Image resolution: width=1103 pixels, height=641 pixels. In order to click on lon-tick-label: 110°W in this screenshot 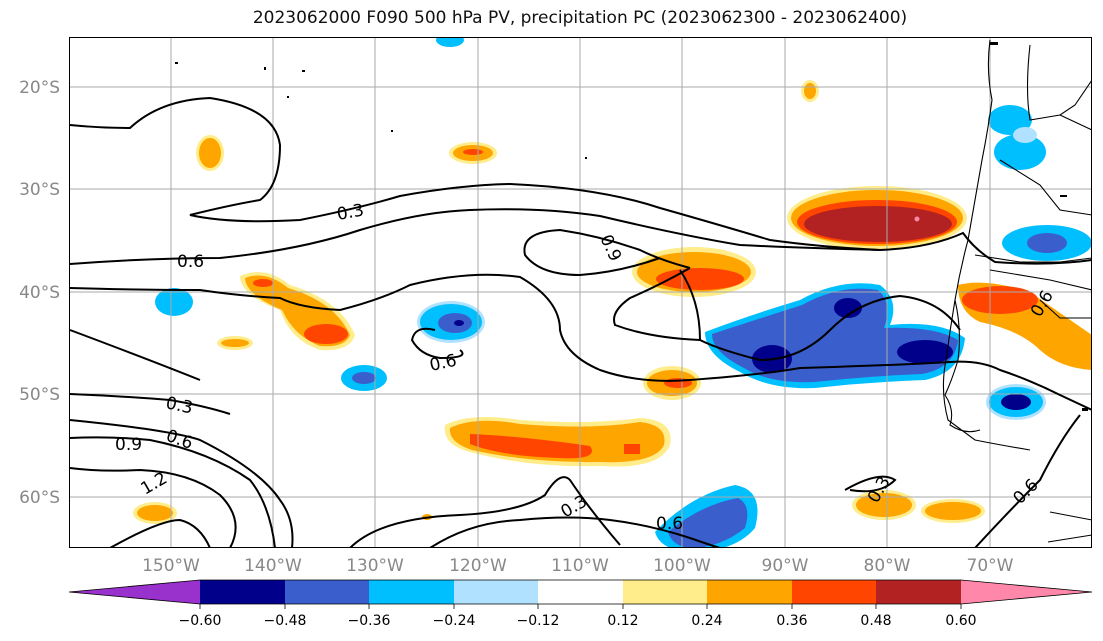, I will do `click(580, 566)`.